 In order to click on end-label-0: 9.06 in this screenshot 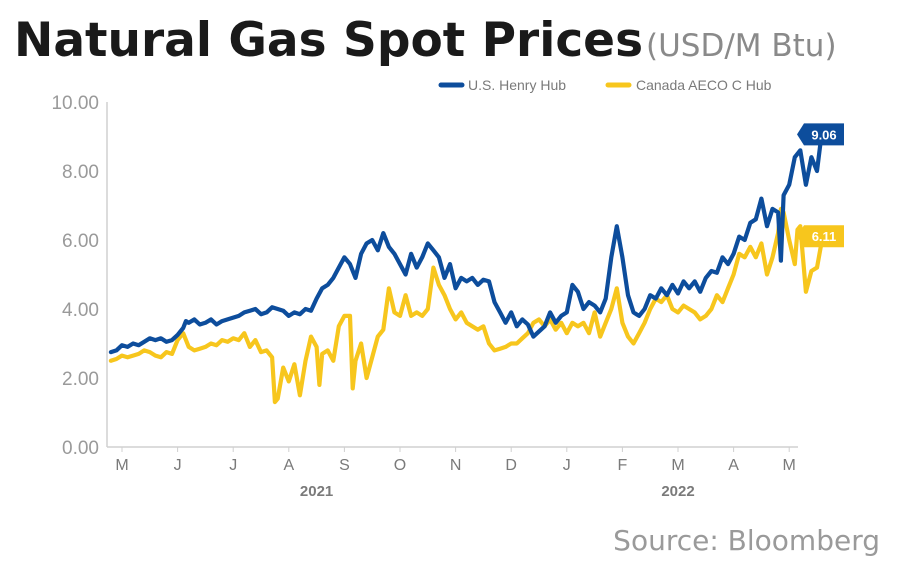, I will do `click(820, 134)`.